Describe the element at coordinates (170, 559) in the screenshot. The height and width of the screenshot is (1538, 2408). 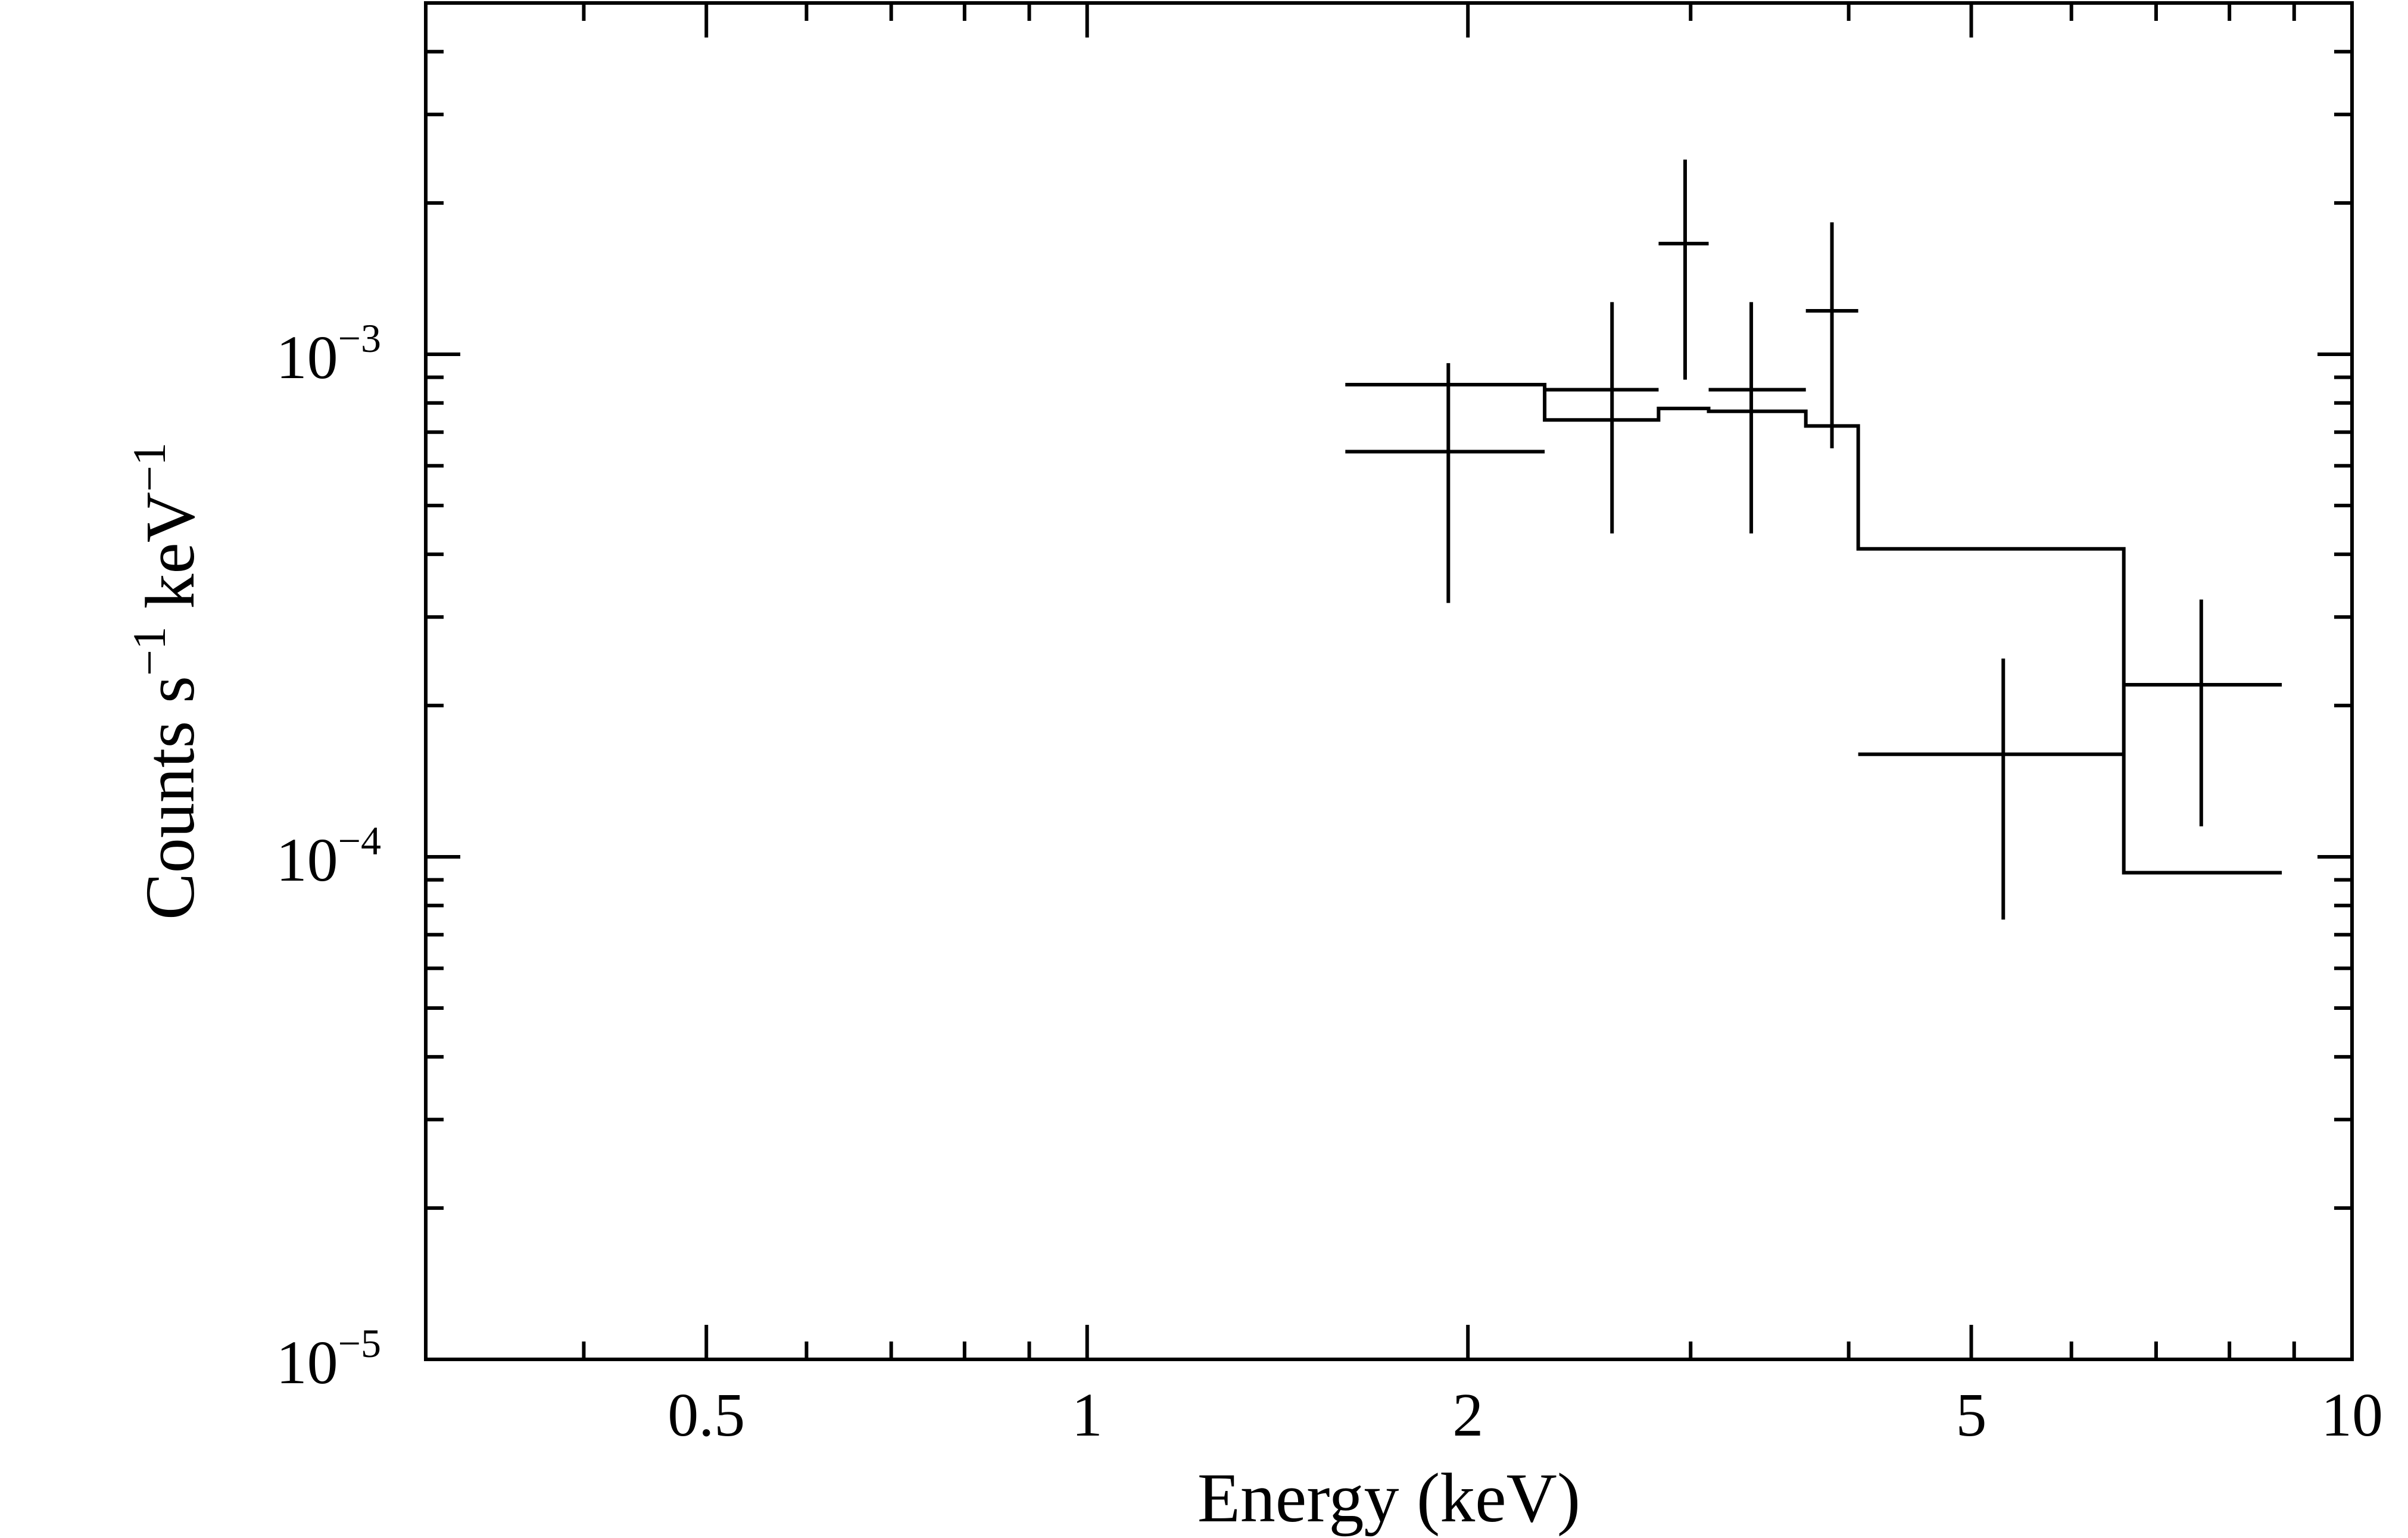
I see `y-axis-label-text: keV` at that location.